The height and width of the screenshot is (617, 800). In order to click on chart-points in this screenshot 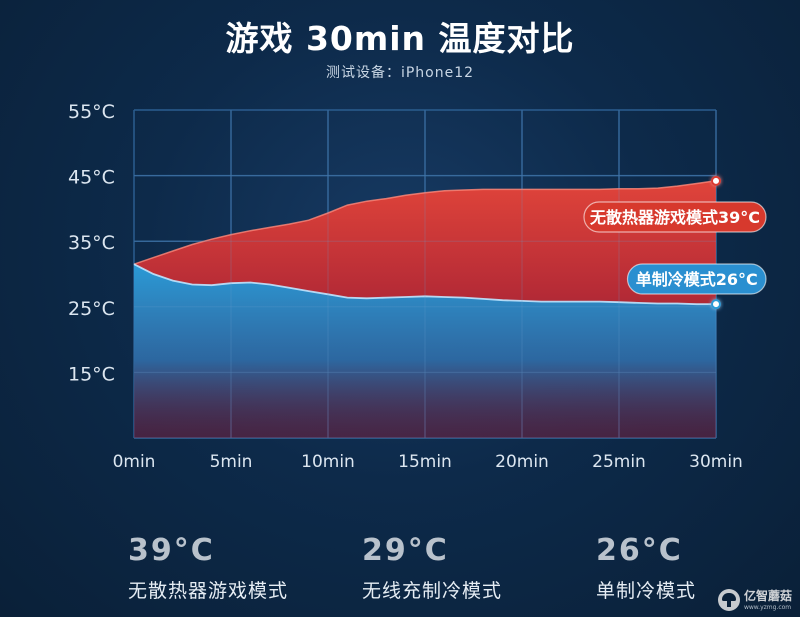, I will do `click(716, 242)`.